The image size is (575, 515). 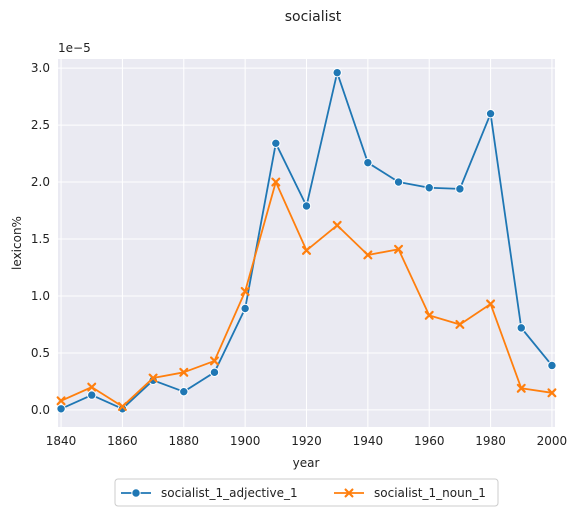 I want to click on x-tick-label: 1840, so click(x=61, y=441).